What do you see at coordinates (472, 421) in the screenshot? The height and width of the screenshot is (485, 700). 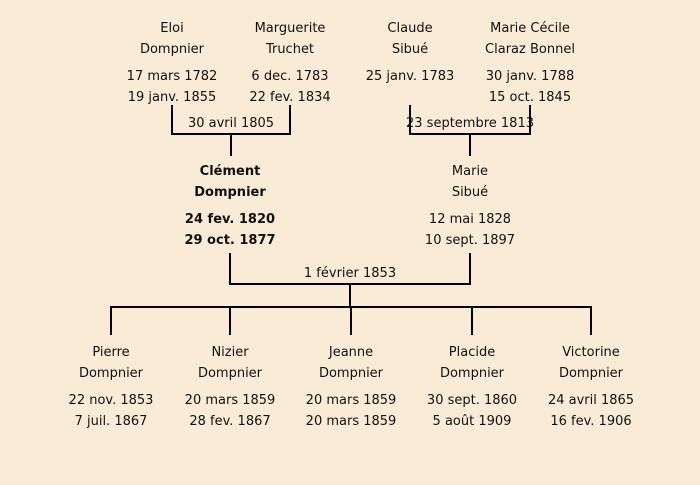 I see `person-death-date: 5 août 1909` at bounding box center [472, 421].